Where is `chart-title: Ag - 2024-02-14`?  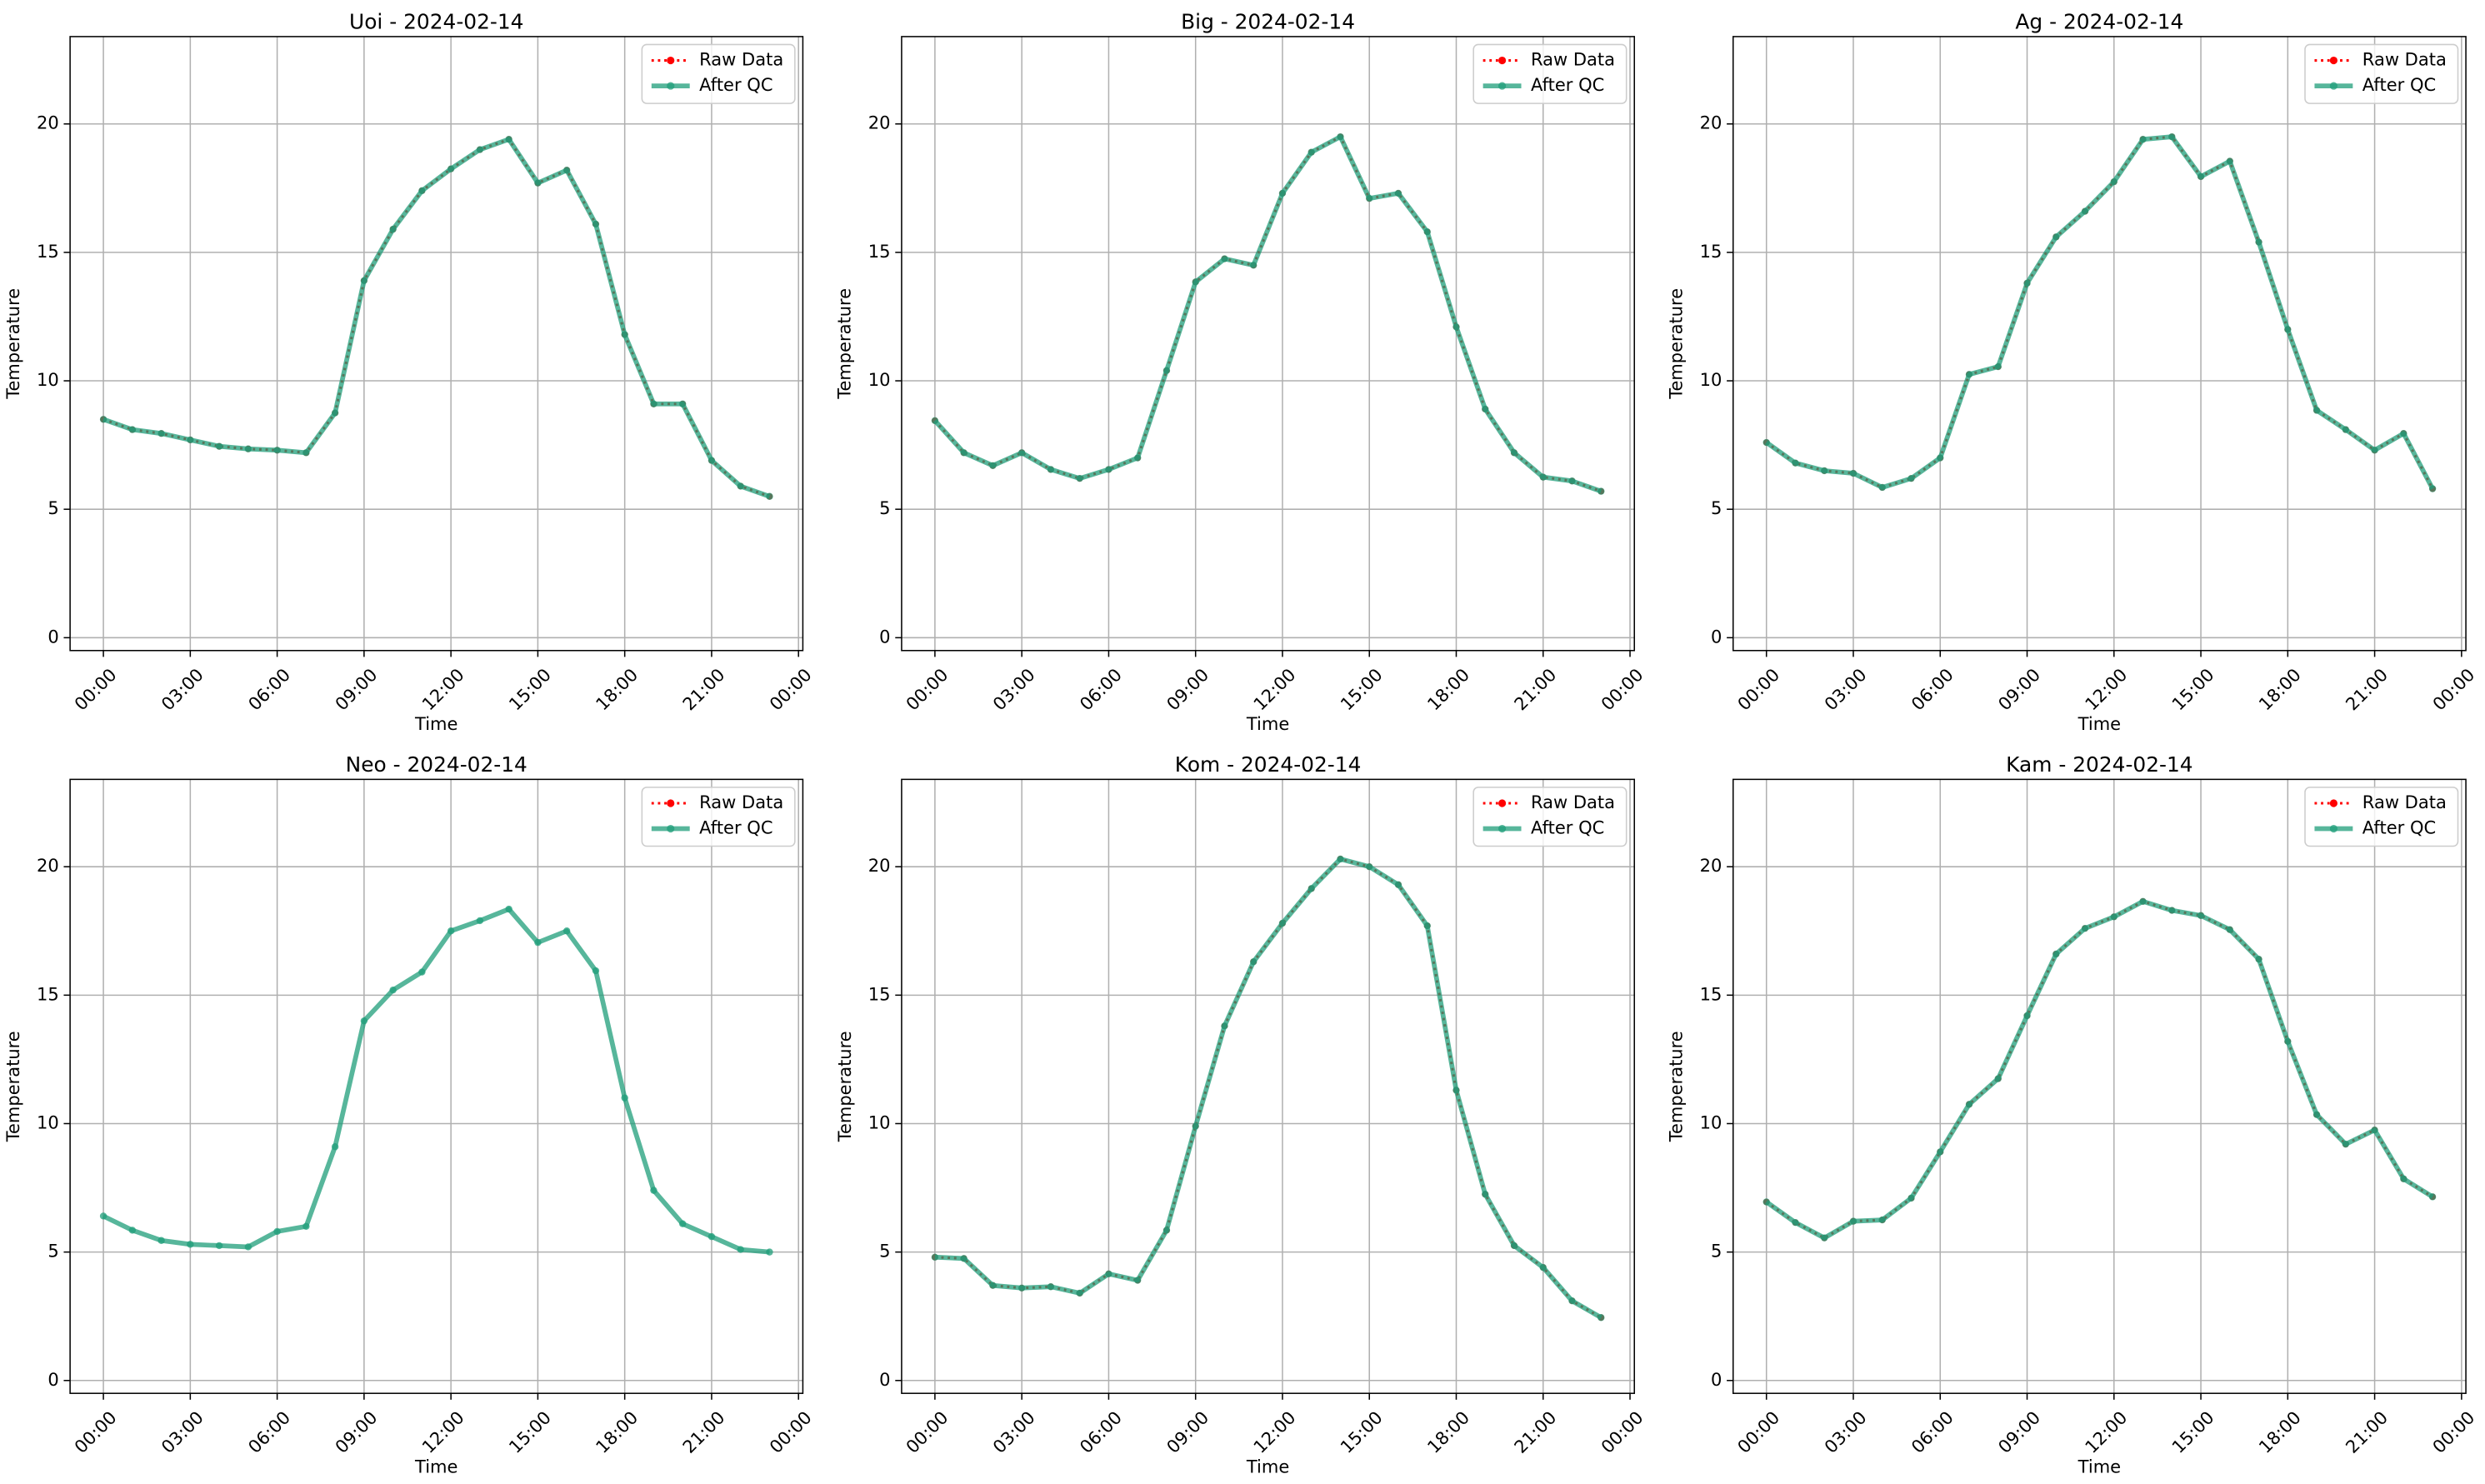 chart-title: Ag - 2024-02-14 is located at coordinates (2099, 21).